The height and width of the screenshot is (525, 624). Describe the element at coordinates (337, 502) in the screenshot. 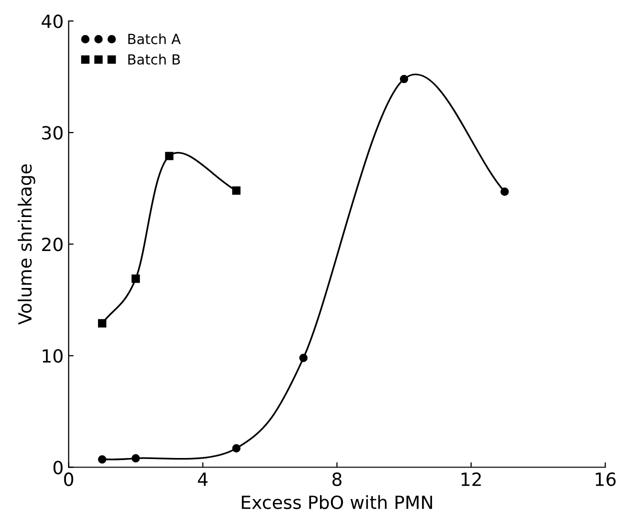

I see `x-axis-title: Excess PbO with PMN` at that location.